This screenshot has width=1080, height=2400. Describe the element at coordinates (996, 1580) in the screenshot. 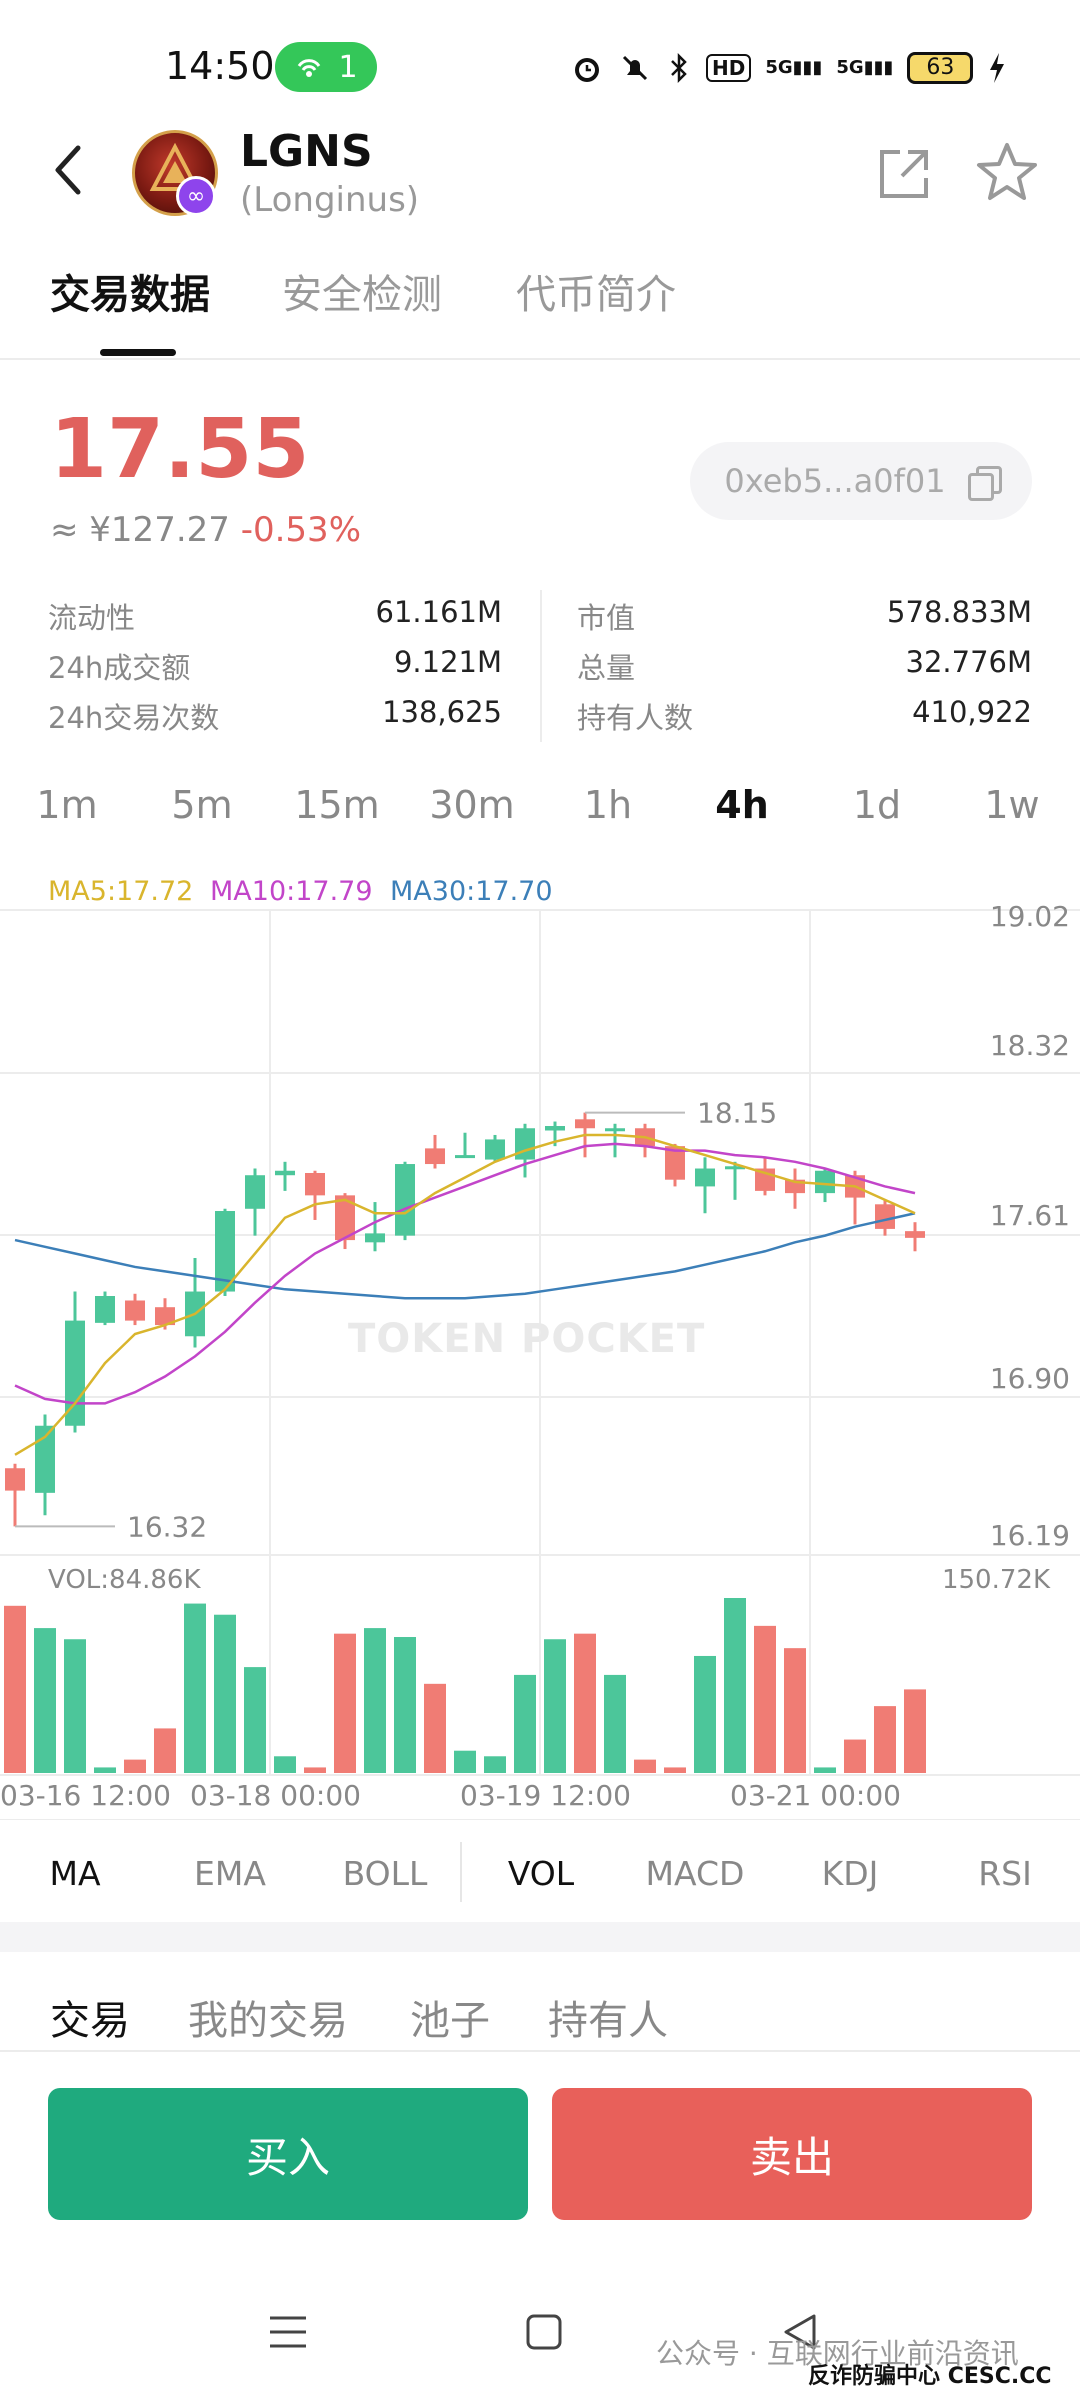

I see `vol-max-label: 150.72K` at that location.